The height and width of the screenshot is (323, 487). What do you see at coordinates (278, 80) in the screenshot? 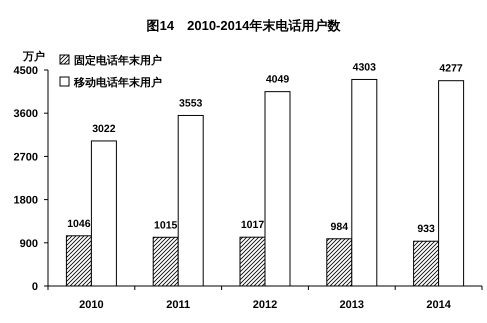
I see `data-label: 4049` at bounding box center [278, 80].